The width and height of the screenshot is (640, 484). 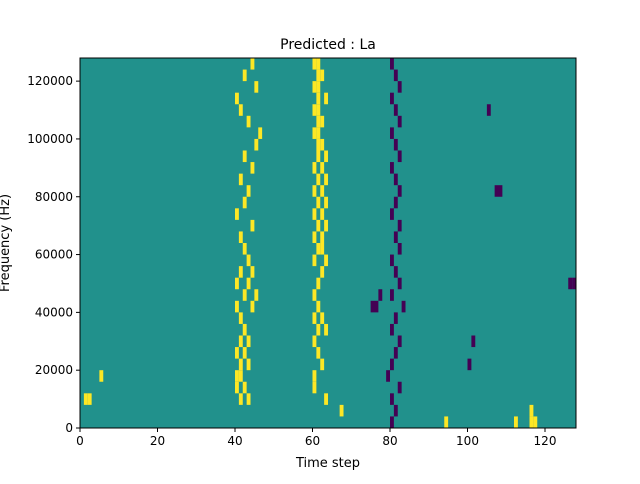 What do you see at coordinates (389, 441) in the screenshot?
I see `x-tick-label: 80` at bounding box center [389, 441].